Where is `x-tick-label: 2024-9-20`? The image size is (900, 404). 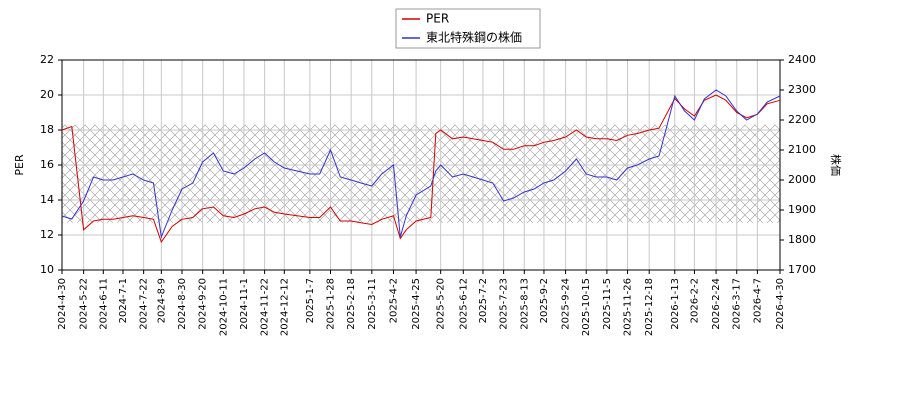 x-tick-label: 2024-9-20 is located at coordinates (203, 304).